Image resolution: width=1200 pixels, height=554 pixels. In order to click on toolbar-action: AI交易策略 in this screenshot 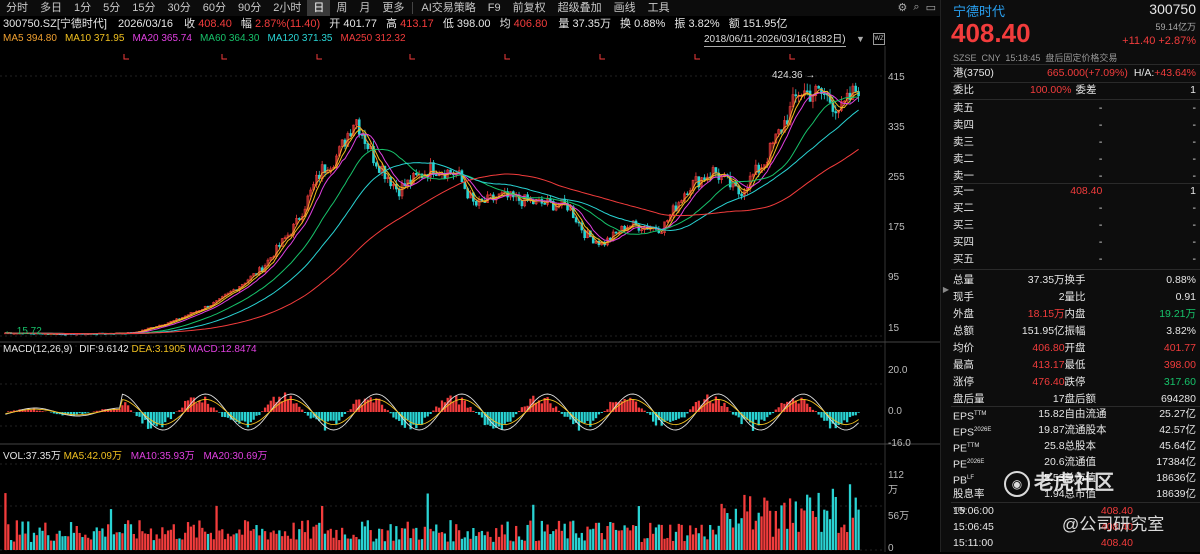, I will do `click(448, 8)`.